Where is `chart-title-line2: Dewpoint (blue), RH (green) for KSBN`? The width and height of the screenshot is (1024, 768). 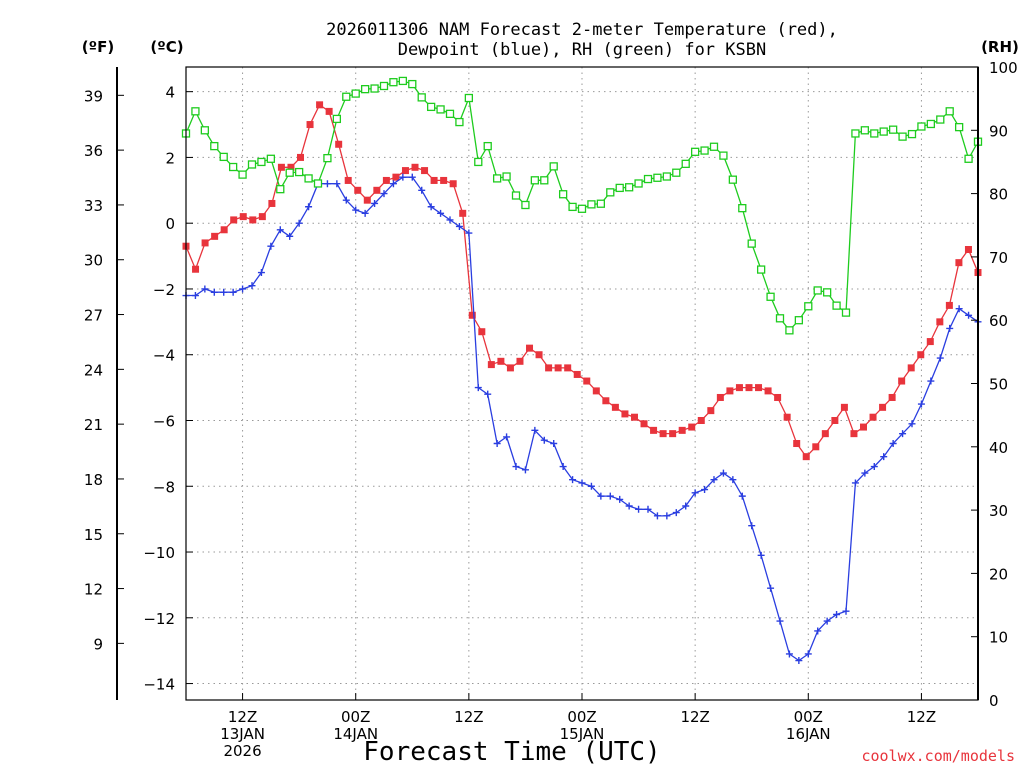 chart-title-line2: Dewpoint (blue), RH (green) for KSBN is located at coordinates (582, 50).